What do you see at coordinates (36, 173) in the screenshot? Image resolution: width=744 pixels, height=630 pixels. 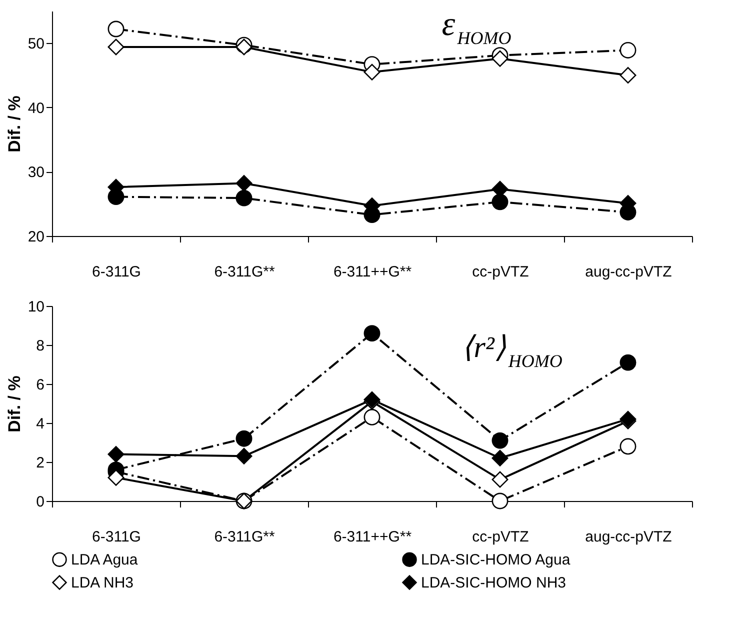 I see `y-tick-label: 30` at bounding box center [36, 173].